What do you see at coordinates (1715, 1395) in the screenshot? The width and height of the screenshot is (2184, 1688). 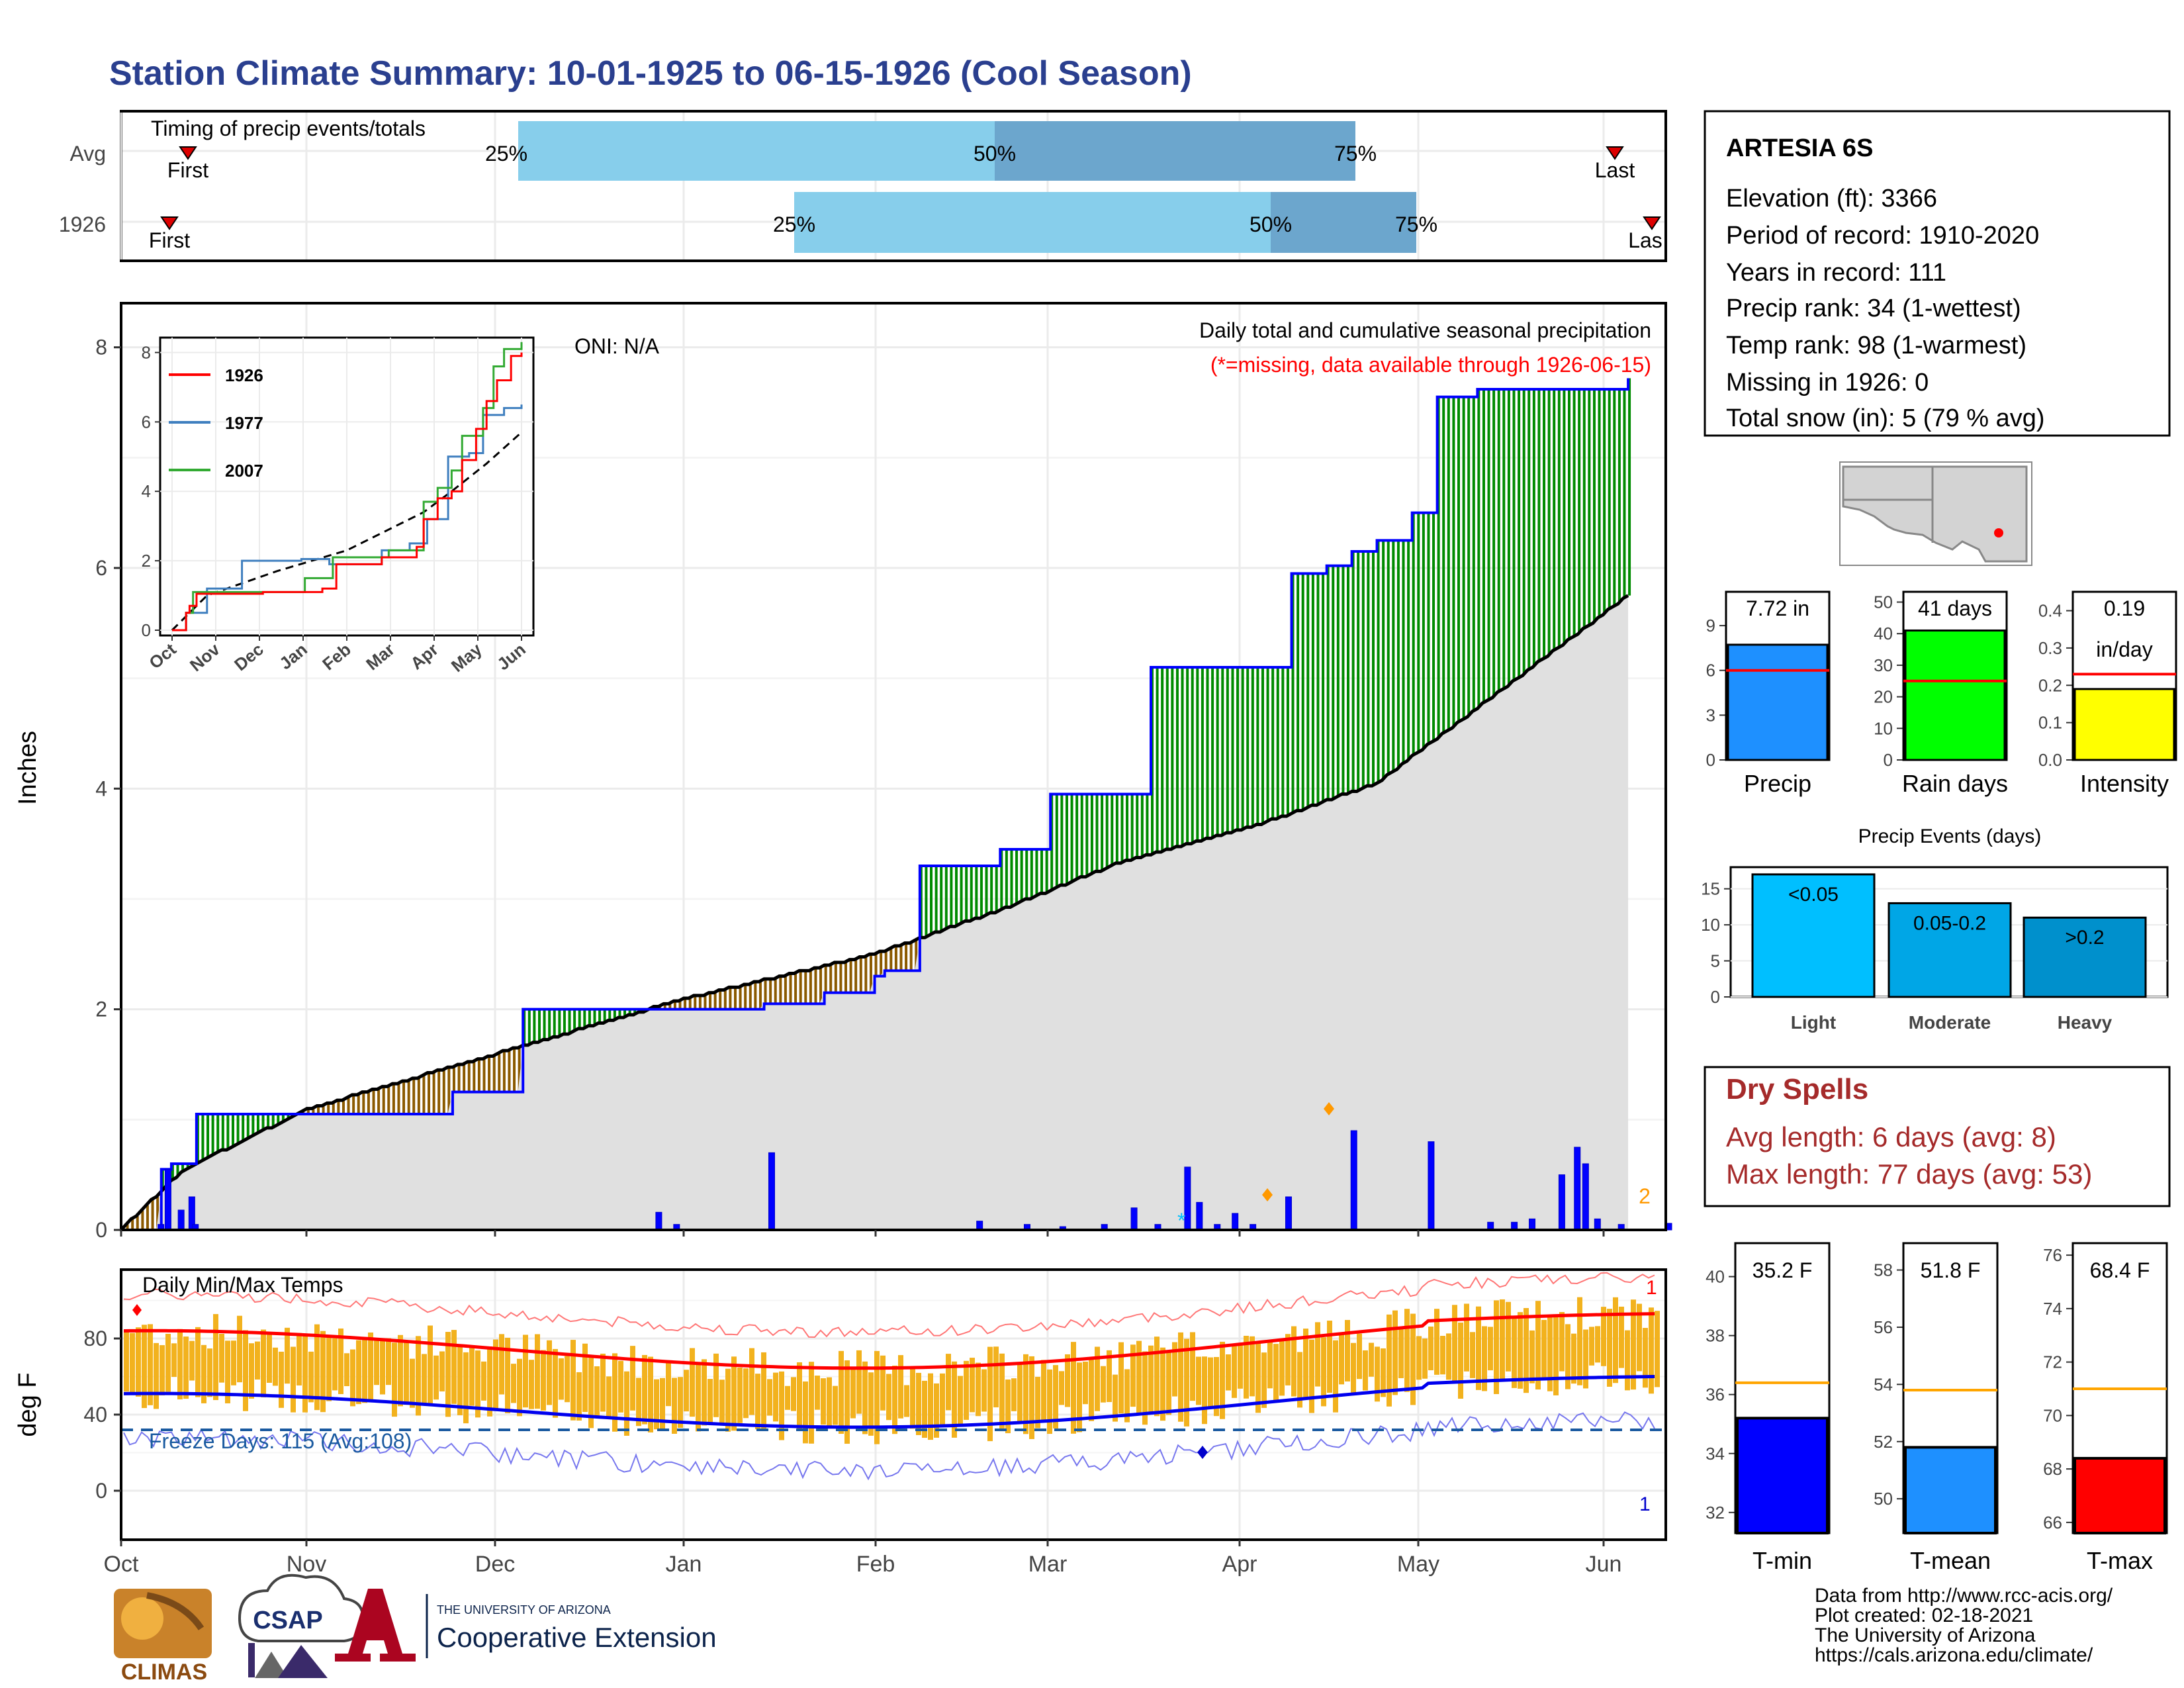 I see `temp-bar-tick-label: 36` at bounding box center [1715, 1395].